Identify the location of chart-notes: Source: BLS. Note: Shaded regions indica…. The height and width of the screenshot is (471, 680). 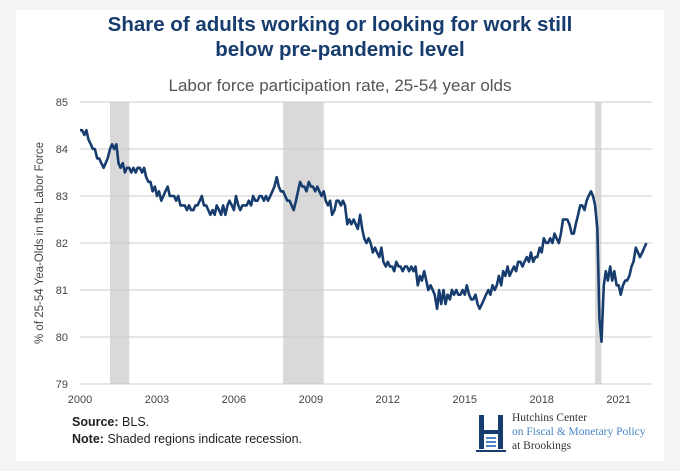
(187, 431).